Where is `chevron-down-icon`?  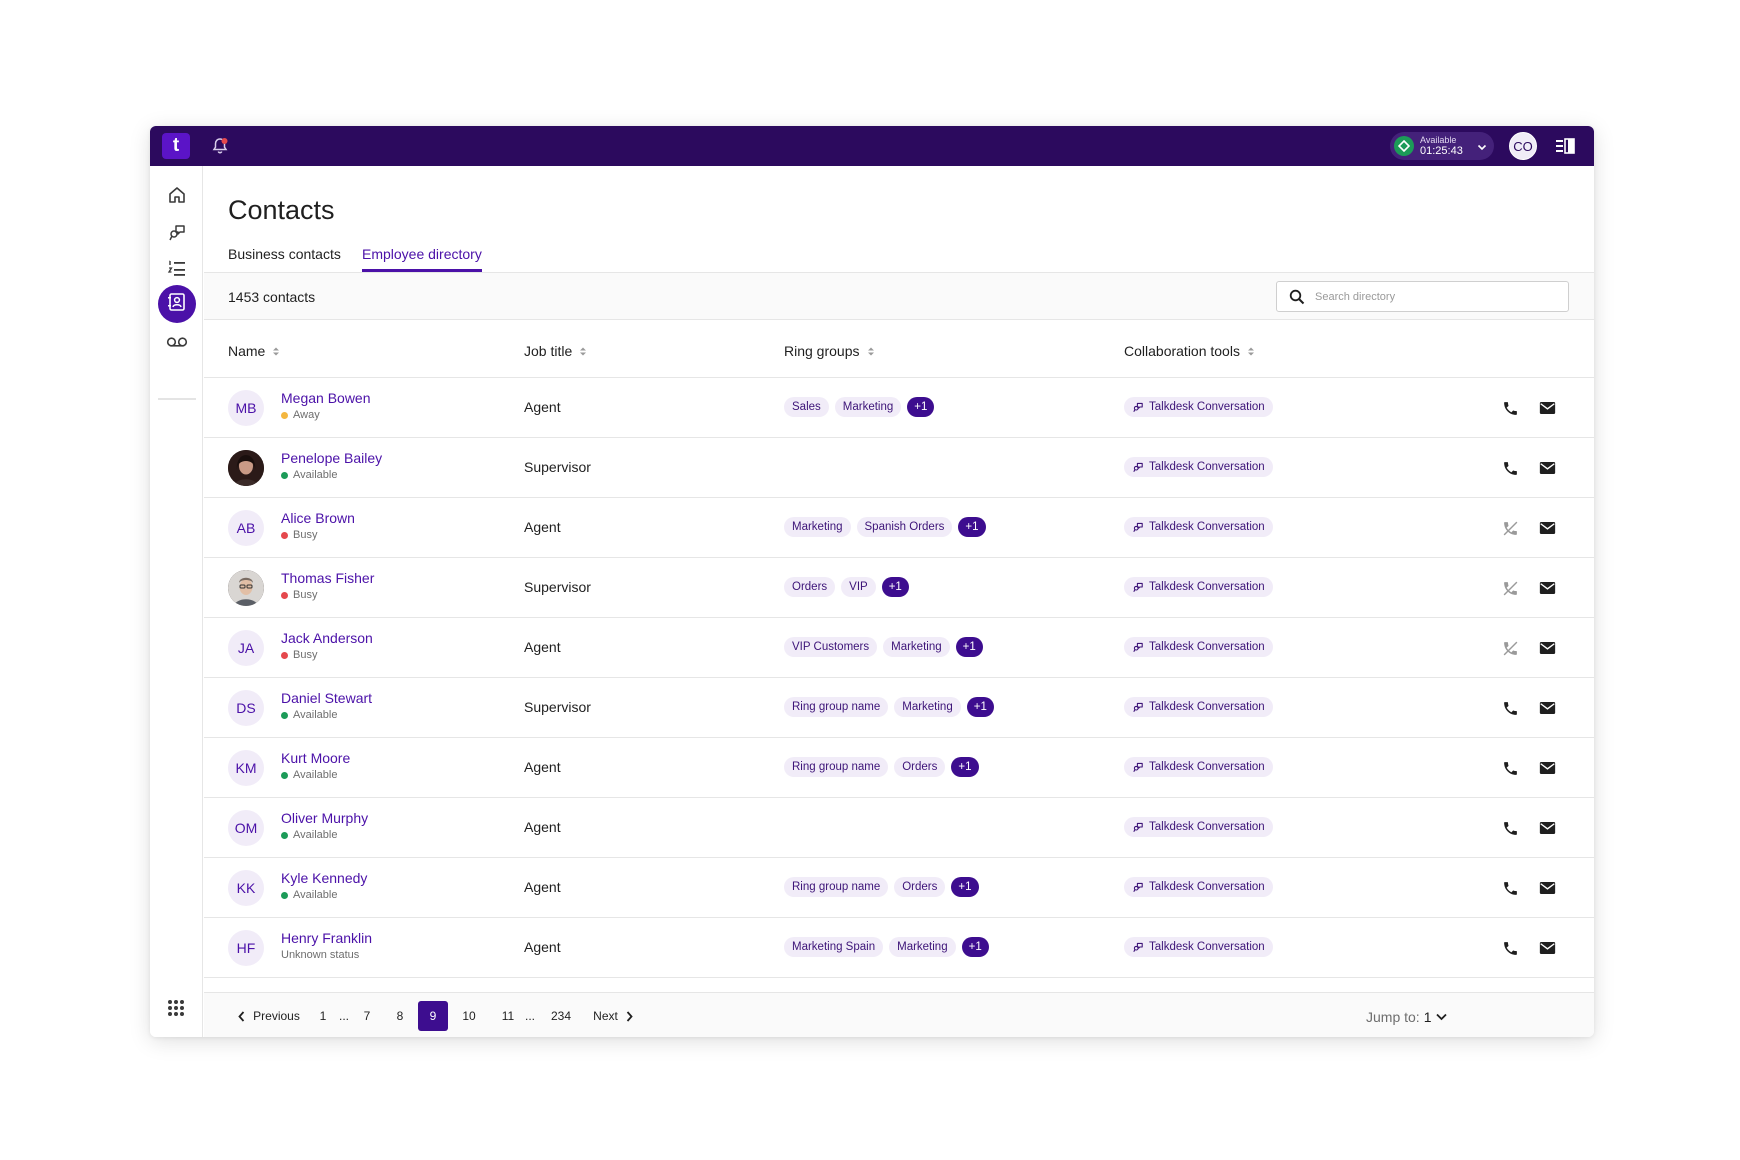
chevron-down-icon is located at coordinates (1441, 1017).